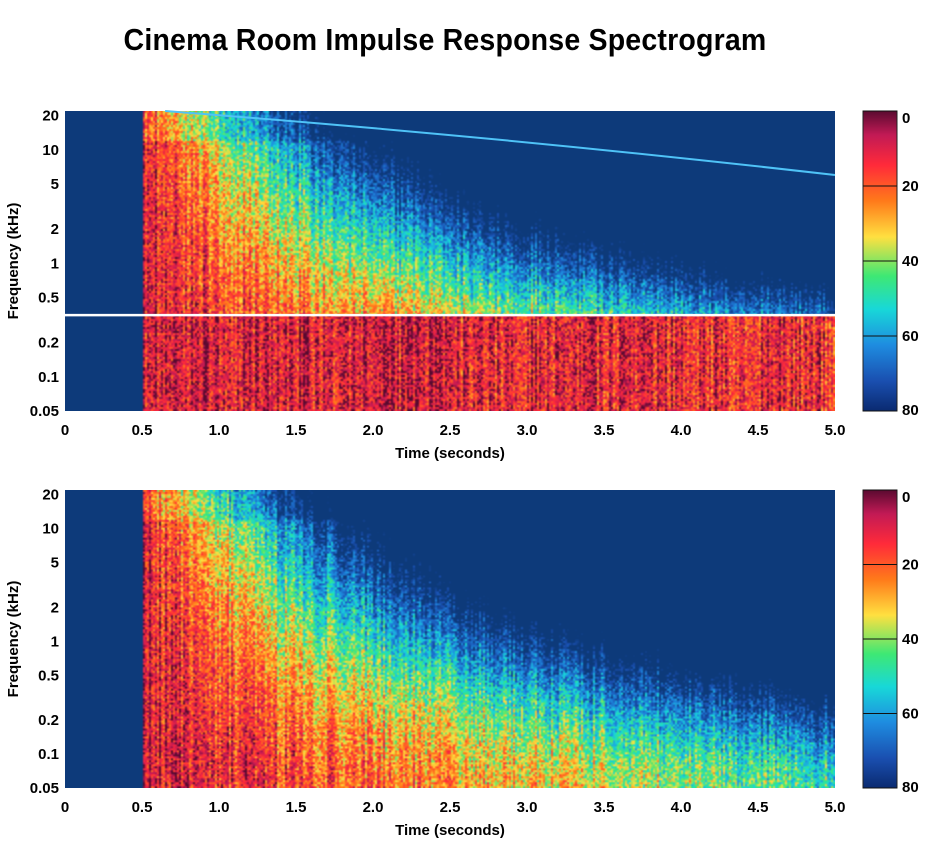 Image resolution: width=934 pixels, height=862 pixels. I want to click on x-tick-labels-bottom: 0 0.5 1.0 1.5 2.0 2.5 3.0 3.5 4.0 4.5 5.0, so click(453, 807).